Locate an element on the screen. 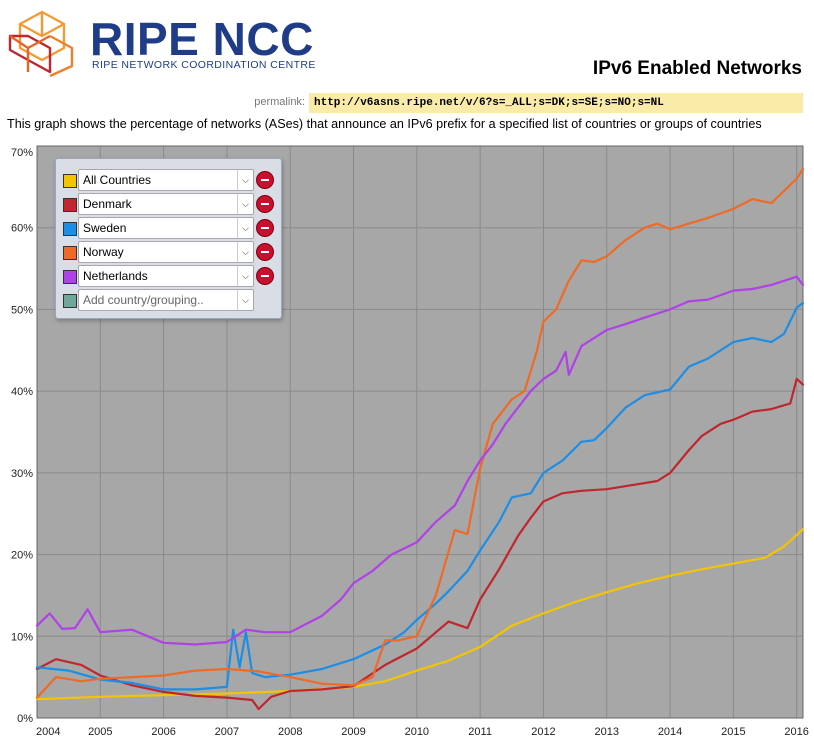 The height and width of the screenshot is (743, 814). select-value: Norway is located at coordinates (103, 252).